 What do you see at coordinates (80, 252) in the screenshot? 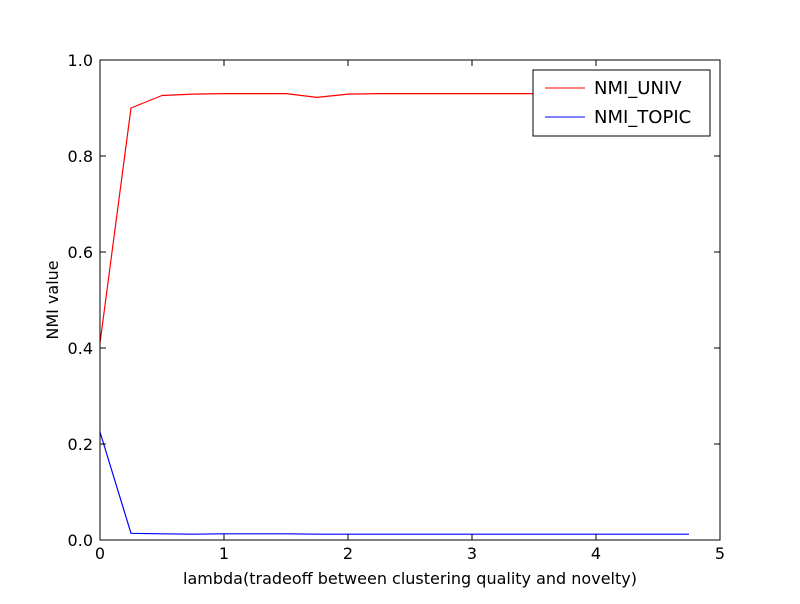
I see `y-tick-label: 0.6` at bounding box center [80, 252].